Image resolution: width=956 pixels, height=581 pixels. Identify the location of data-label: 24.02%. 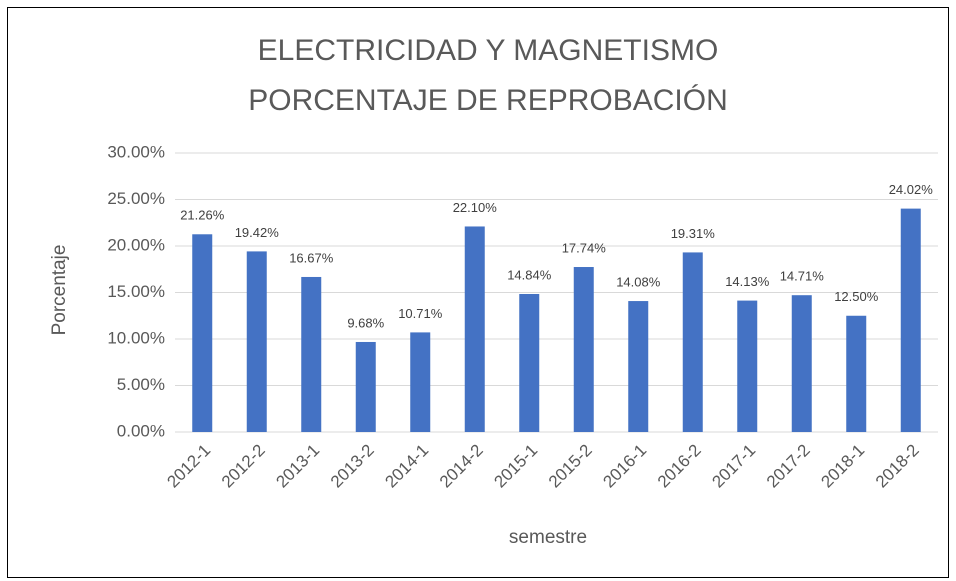
(911, 189).